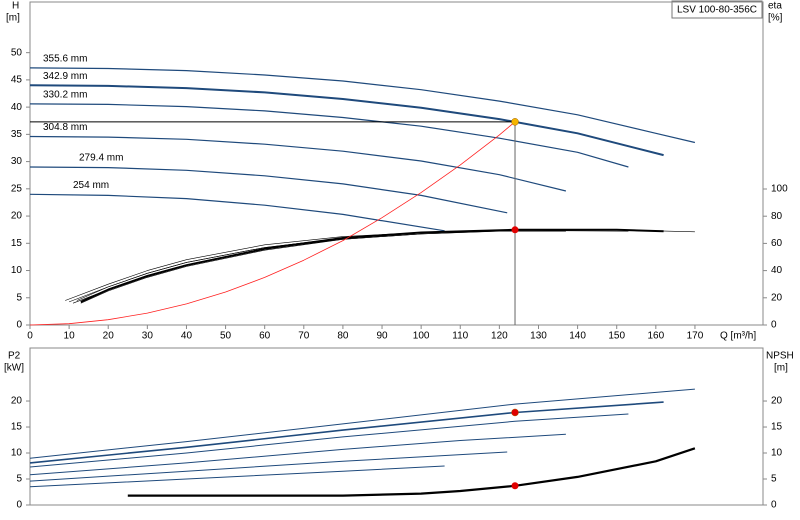 Image resolution: width=800 pixels, height=520 pixels. Describe the element at coordinates (17, 80) in the screenshot. I see `y-tick-label: 45` at that location.